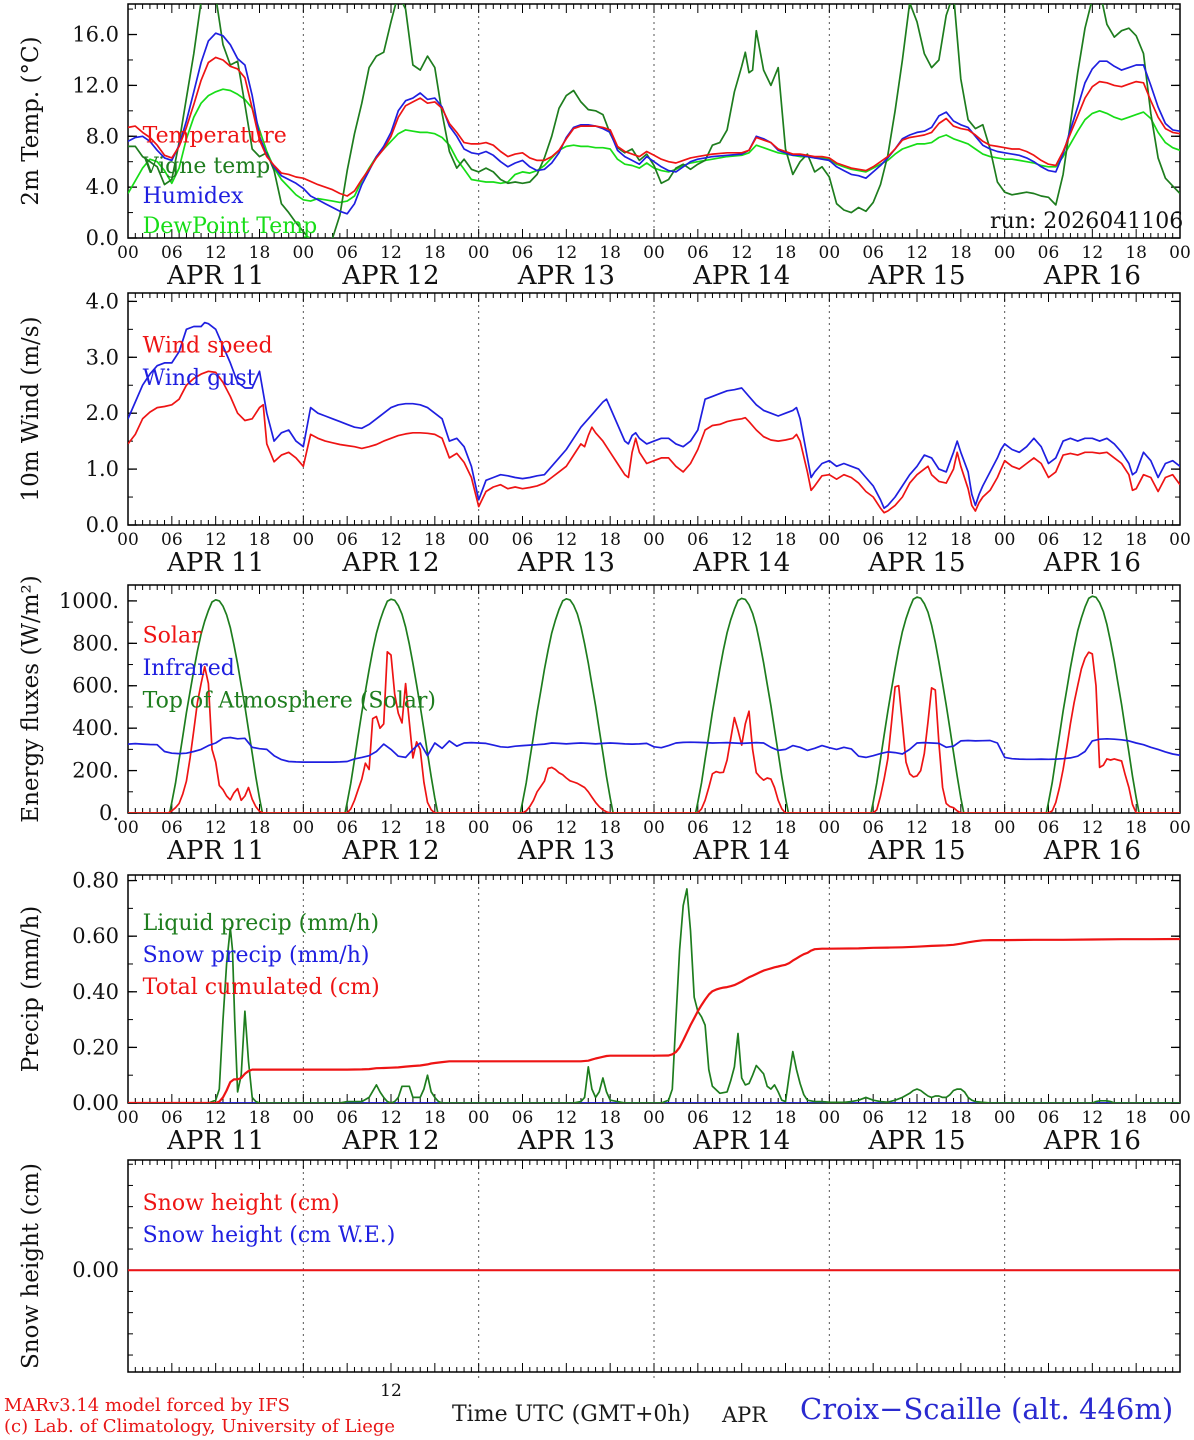 This screenshot has height=1440, width=1194. Describe the element at coordinates (31, 698) in the screenshot. I see `y-axis-title: Energy fluxes (W/m²)` at that location.